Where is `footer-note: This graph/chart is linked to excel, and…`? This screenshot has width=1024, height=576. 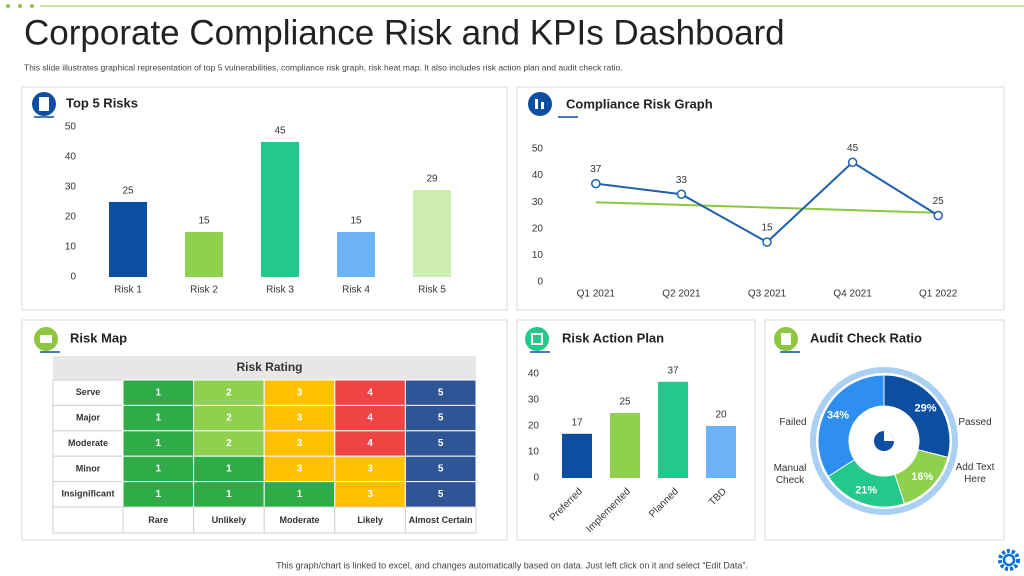
footer-note: This graph/chart is linked to excel, and… is located at coordinates (512, 565).